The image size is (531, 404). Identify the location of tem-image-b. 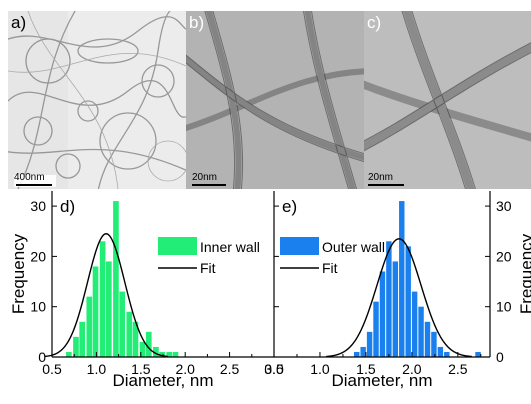
(275, 100).